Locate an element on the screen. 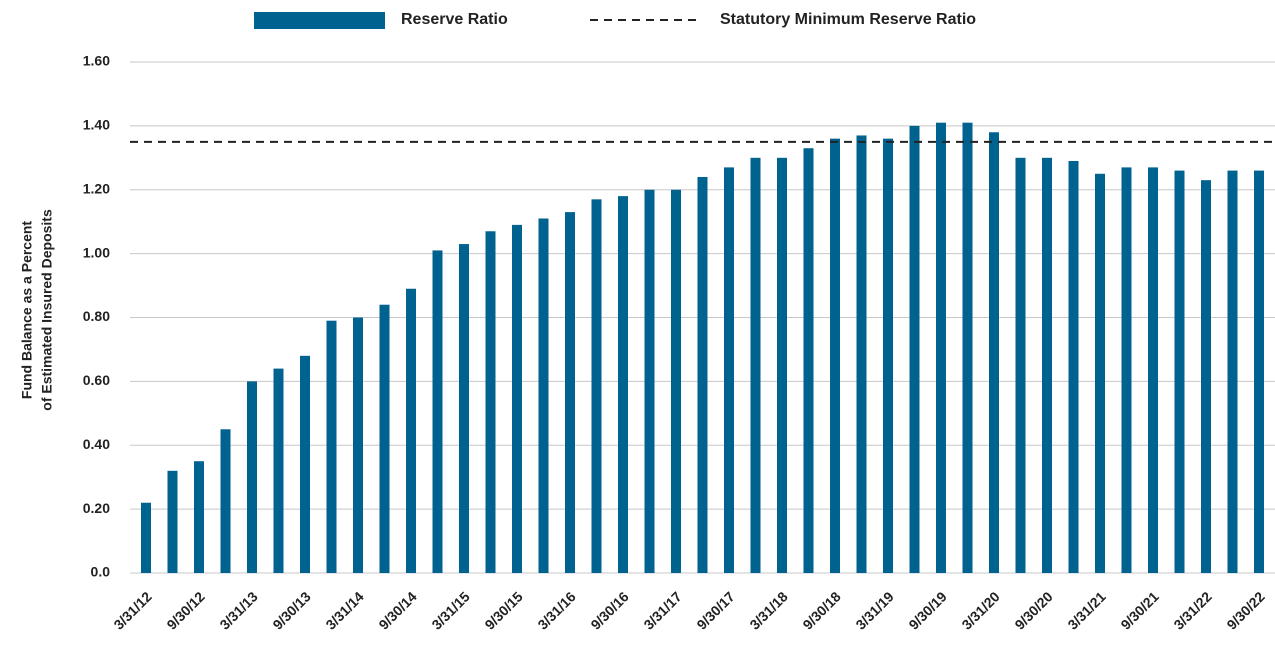 The height and width of the screenshot is (659, 1275). y-axis-label: of Estimated Insured Deposits is located at coordinates (47, 310).